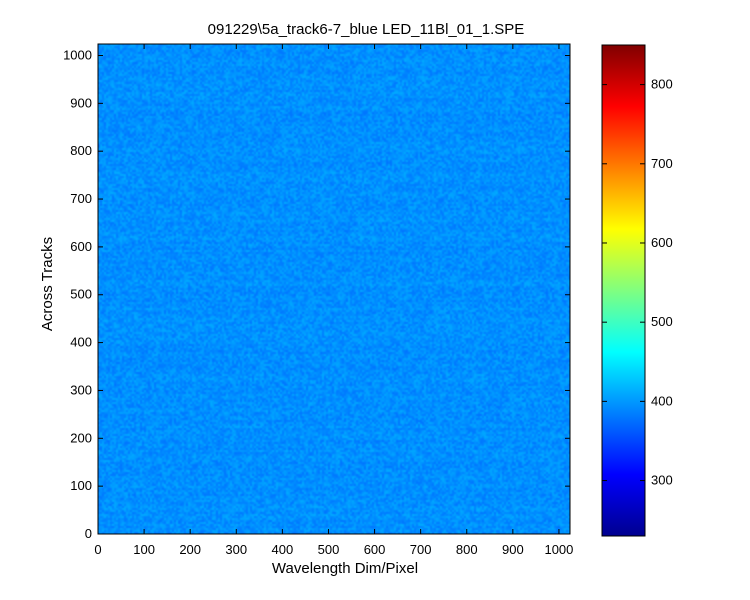 Image resolution: width=750 pixels, height=600 pixels. I want to click on x-tick-label: 0, so click(97, 549).